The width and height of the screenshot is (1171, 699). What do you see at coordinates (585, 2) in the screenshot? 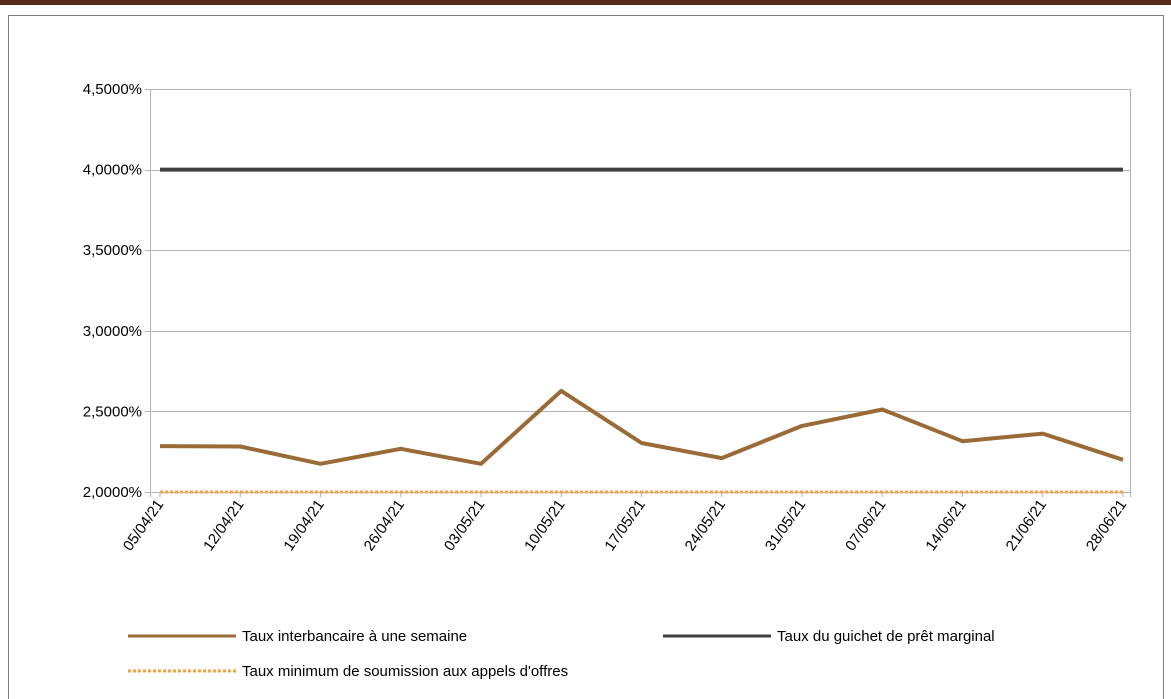
I see `top-border-bar` at bounding box center [585, 2].